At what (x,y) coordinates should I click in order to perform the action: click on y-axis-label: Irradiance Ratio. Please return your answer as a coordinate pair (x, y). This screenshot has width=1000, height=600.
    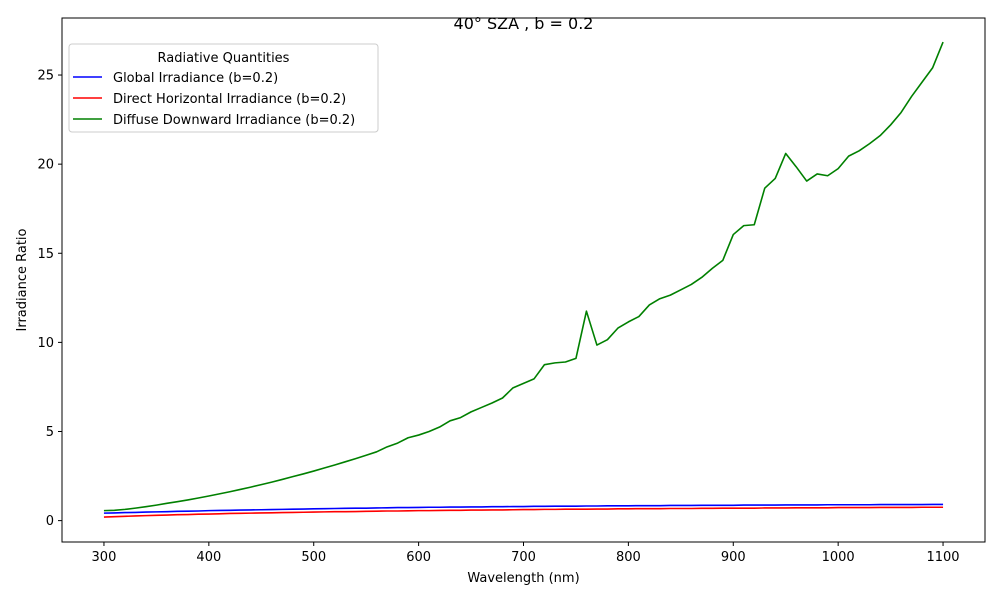
    Looking at the image, I should click on (22, 279).